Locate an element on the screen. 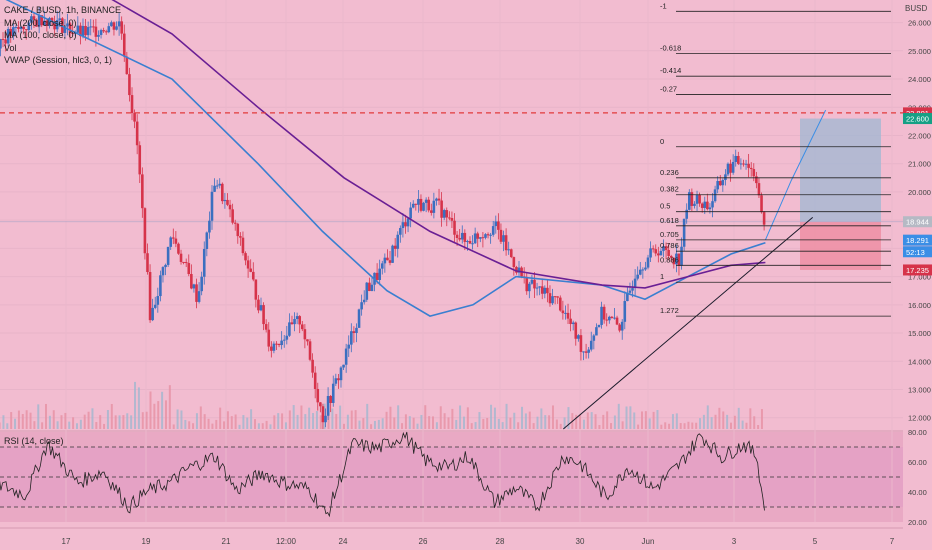  fib-level-label: 0.382 is located at coordinates (669, 189).